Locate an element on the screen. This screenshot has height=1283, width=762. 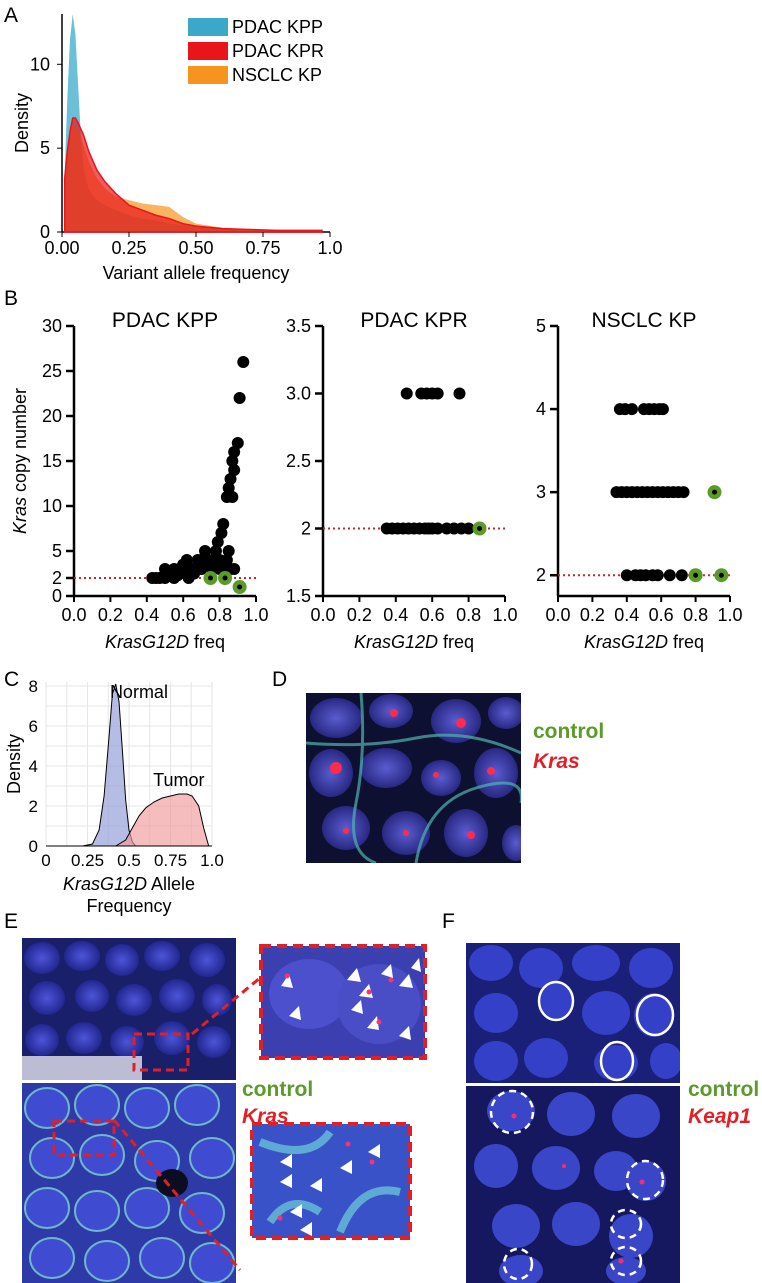
legend-f-control: control is located at coordinates (724, 1089).